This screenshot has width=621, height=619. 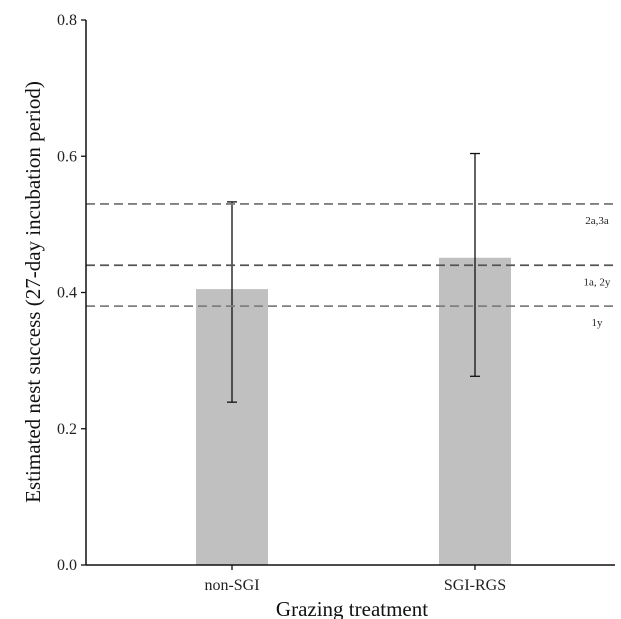 What do you see at coordinates (67, 156) in the screenshot?
I see `y-tick-label: 0.6` at bounding box center [67, 156].